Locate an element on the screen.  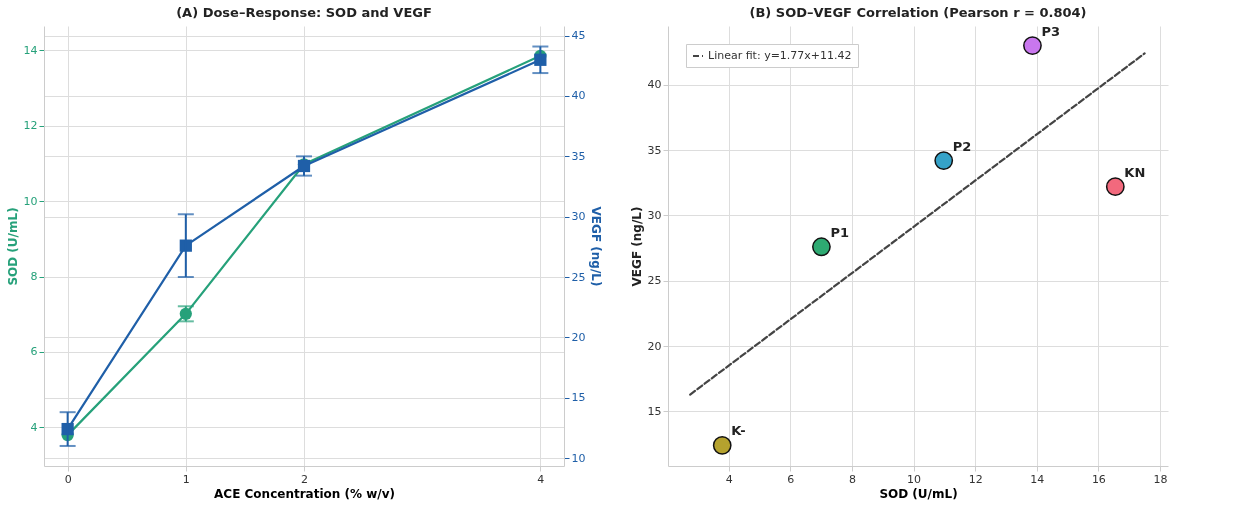
y-tick-label: 14 is located at coordinates (30, 50).